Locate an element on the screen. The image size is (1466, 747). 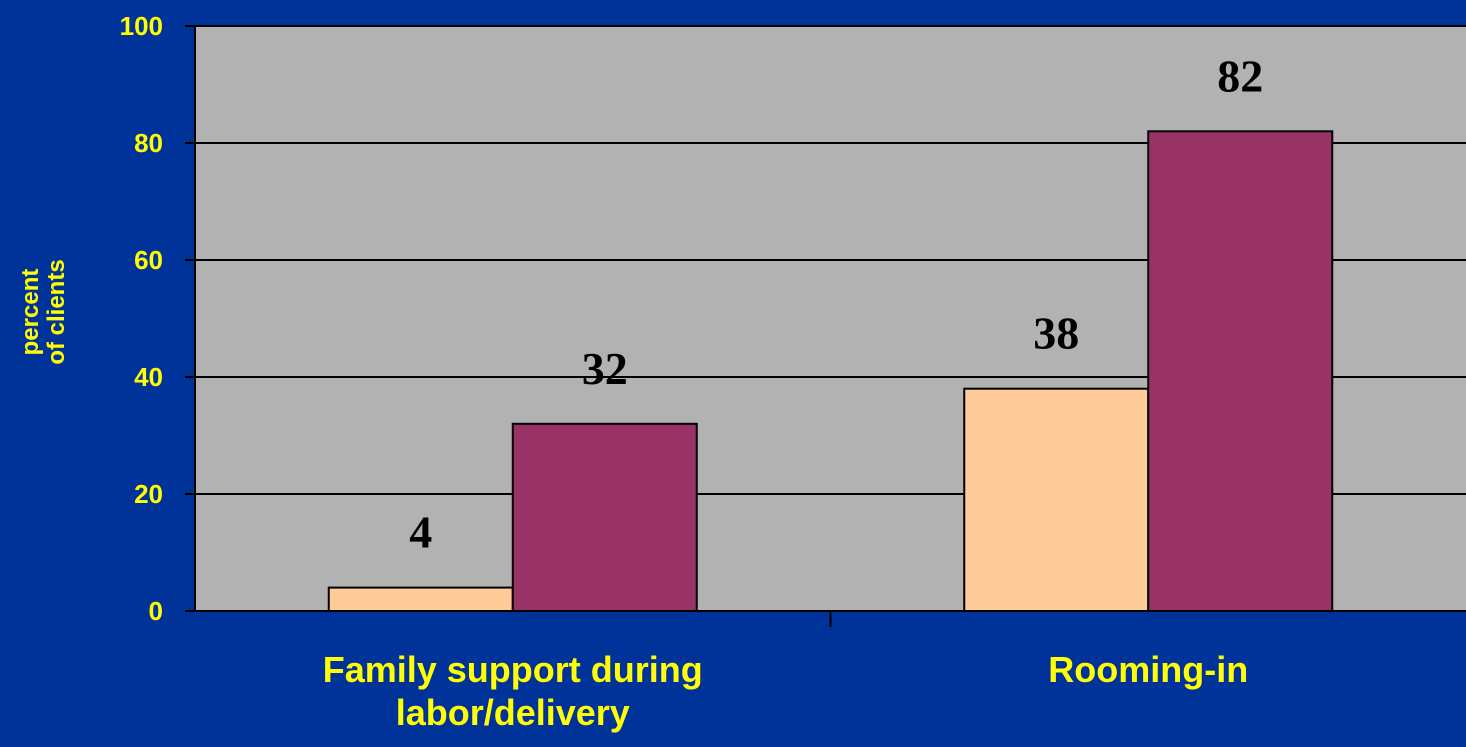
x-category-label: Family support during is located at coordinates (513, 669).